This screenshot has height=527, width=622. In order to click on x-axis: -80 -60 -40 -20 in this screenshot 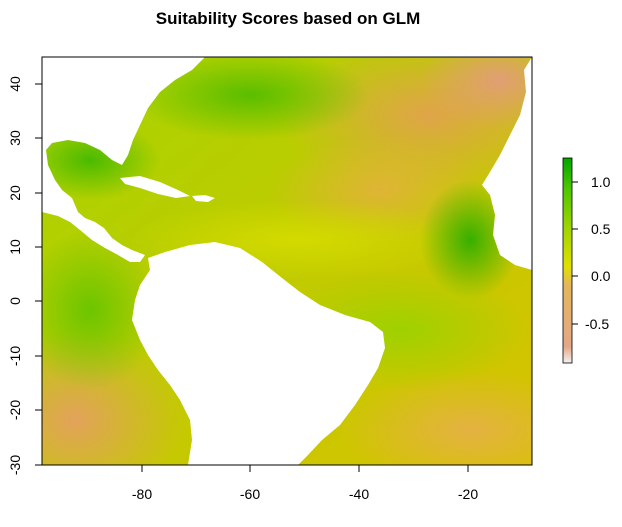, I will do `click(305, 483)`.